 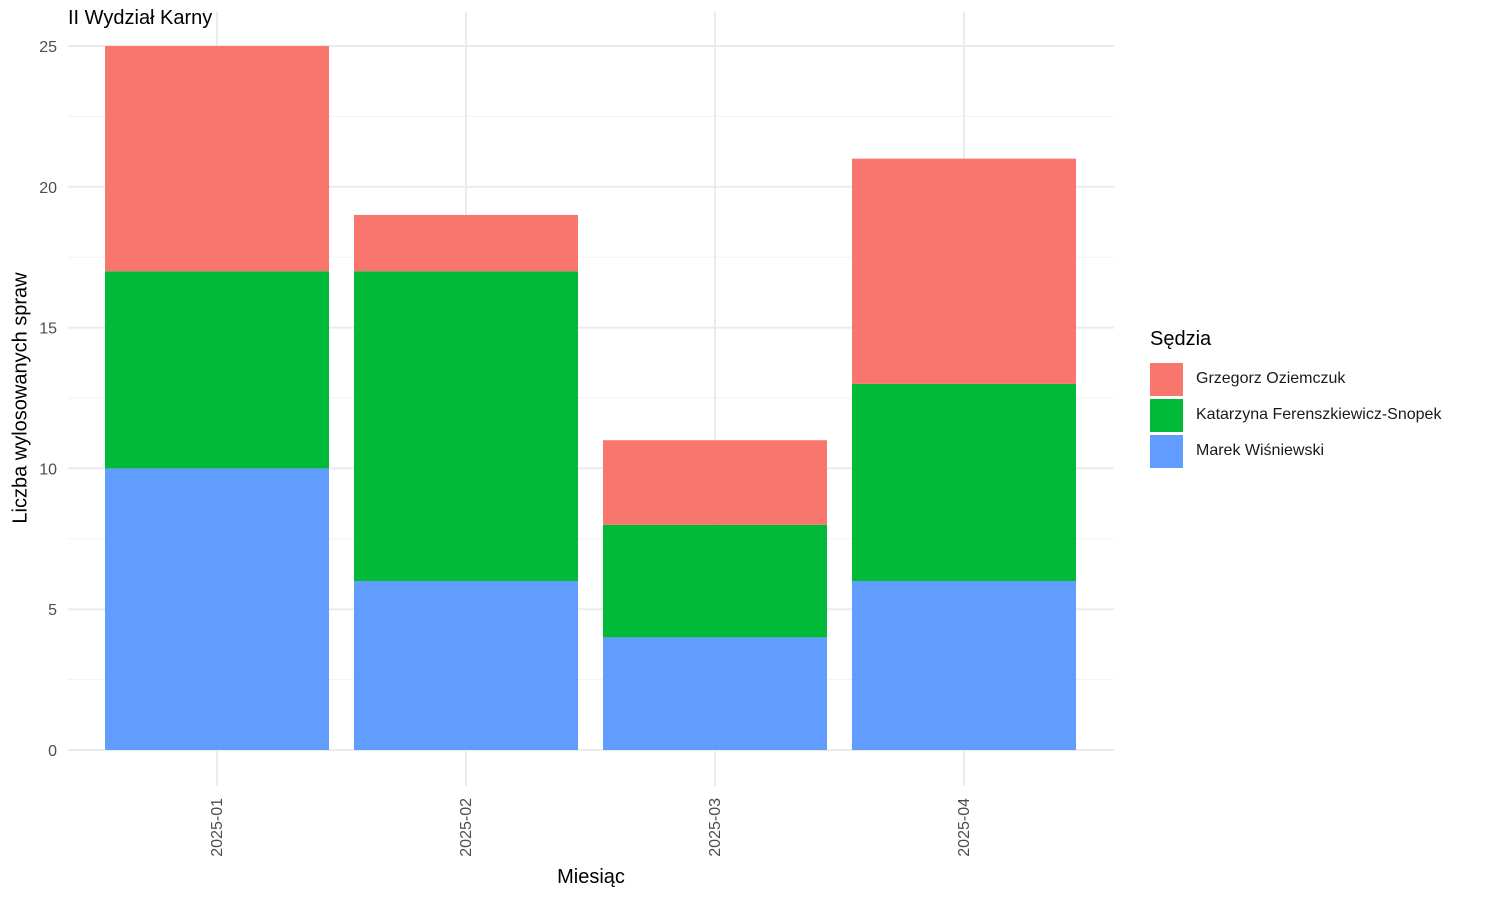 What do you see at coordinates (1260, 450) in the screenshot?
I see `legend-label-3: Marek Wiśniewski` at bounding box center [1260, 450].